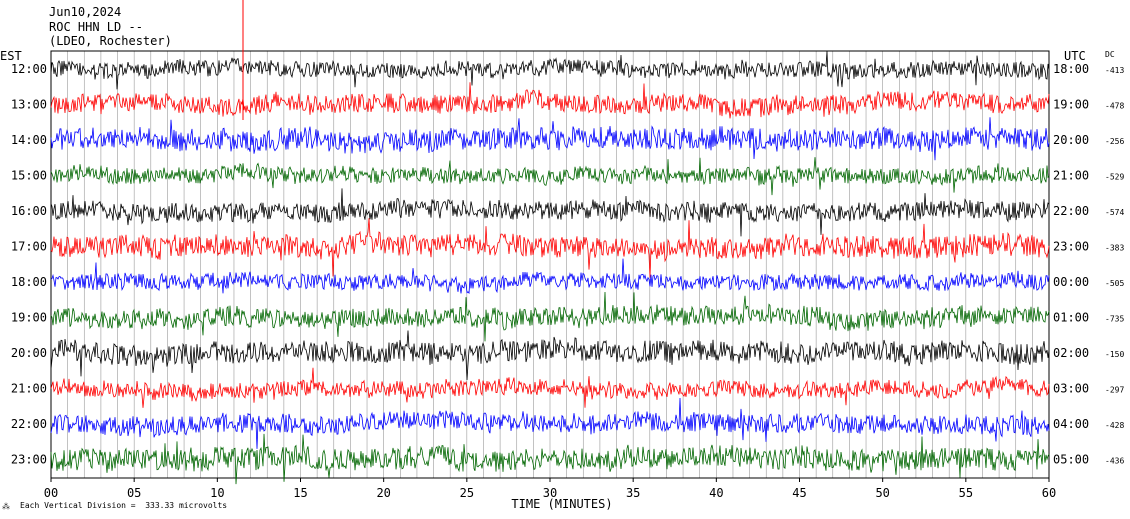 This screenshot has width=1130, height=519. What do you see at coordinates (1110, 54) in the screenshot?
I see `dc-column-label: DC` at bounding box center [1110, 54].